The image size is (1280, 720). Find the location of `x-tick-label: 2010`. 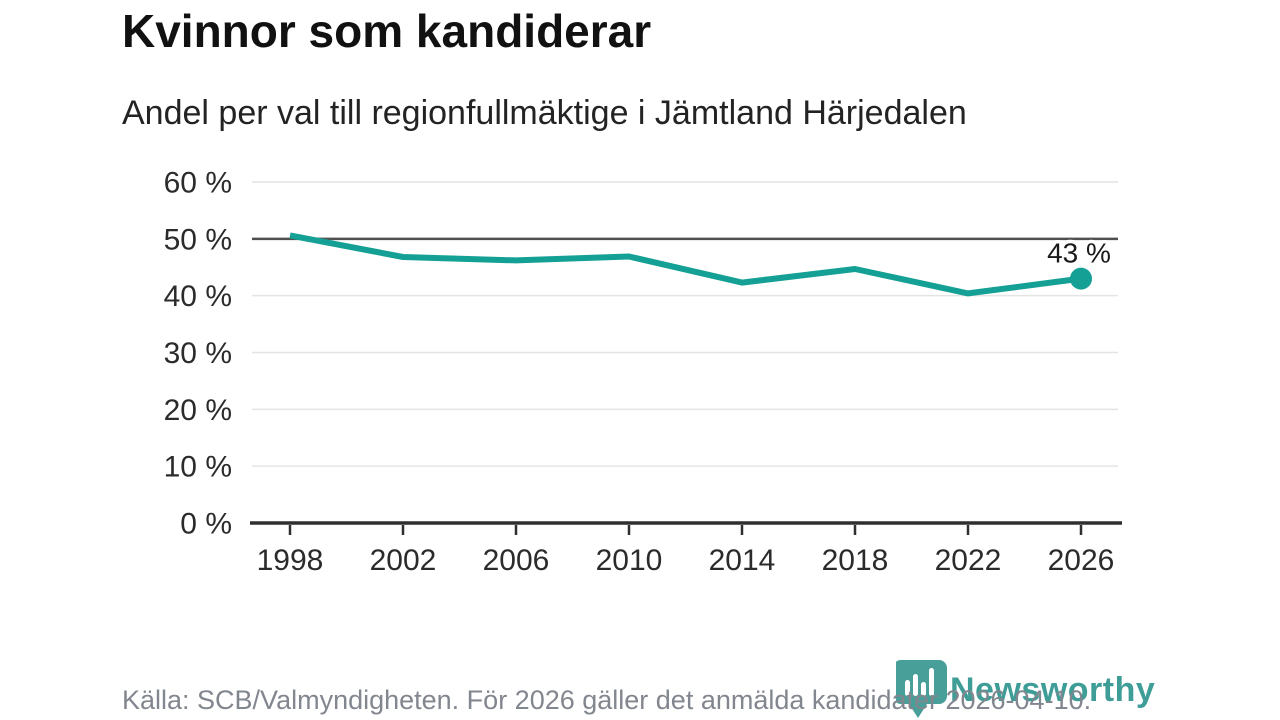

x-tick-label: 2010 is located at coordinates (629, 560).